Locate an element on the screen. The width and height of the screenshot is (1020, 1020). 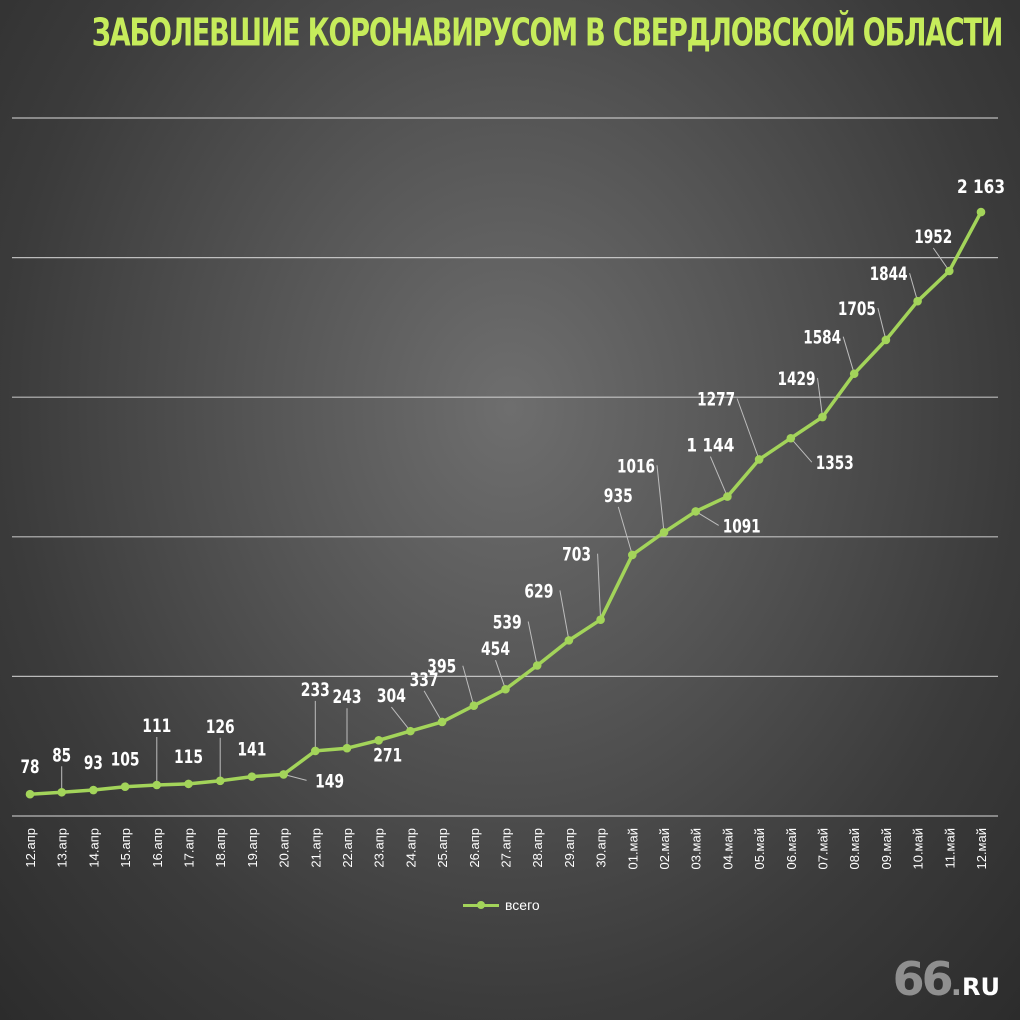
x-tick-label: 12.апр is located at coordinates (30, 848).